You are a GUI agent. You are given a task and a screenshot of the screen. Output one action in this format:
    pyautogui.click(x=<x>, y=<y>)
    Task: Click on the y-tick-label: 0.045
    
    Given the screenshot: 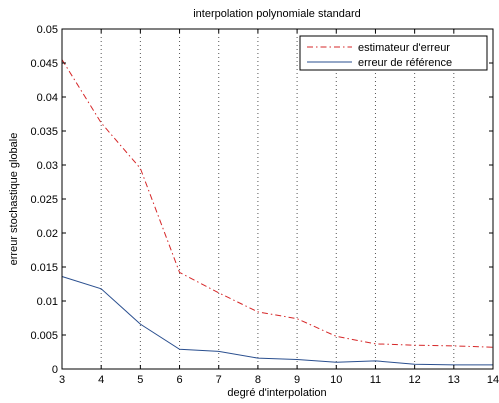 What is the action you would take?
    pyautogui.click(x=44, y=64)
    